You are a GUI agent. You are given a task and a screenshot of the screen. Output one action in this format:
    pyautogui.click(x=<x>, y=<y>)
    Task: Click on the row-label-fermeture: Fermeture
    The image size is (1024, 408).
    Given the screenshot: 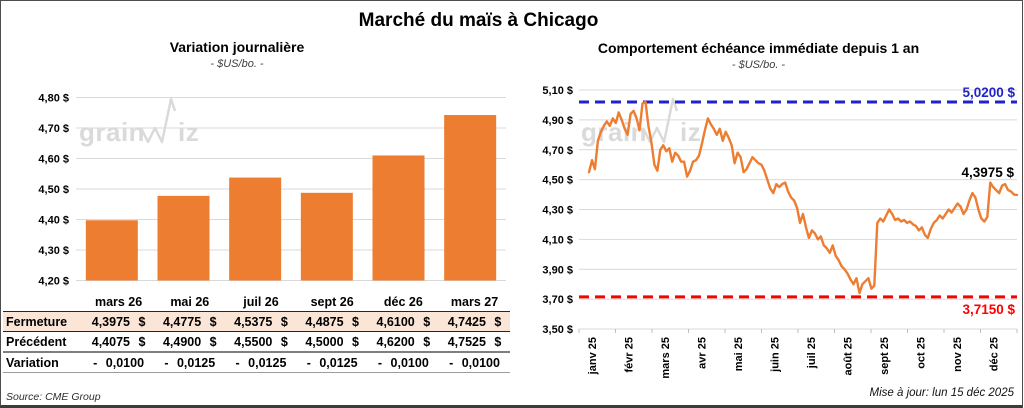 What is the action you would take?
    pyautogui.click(x=37, y=322)
    